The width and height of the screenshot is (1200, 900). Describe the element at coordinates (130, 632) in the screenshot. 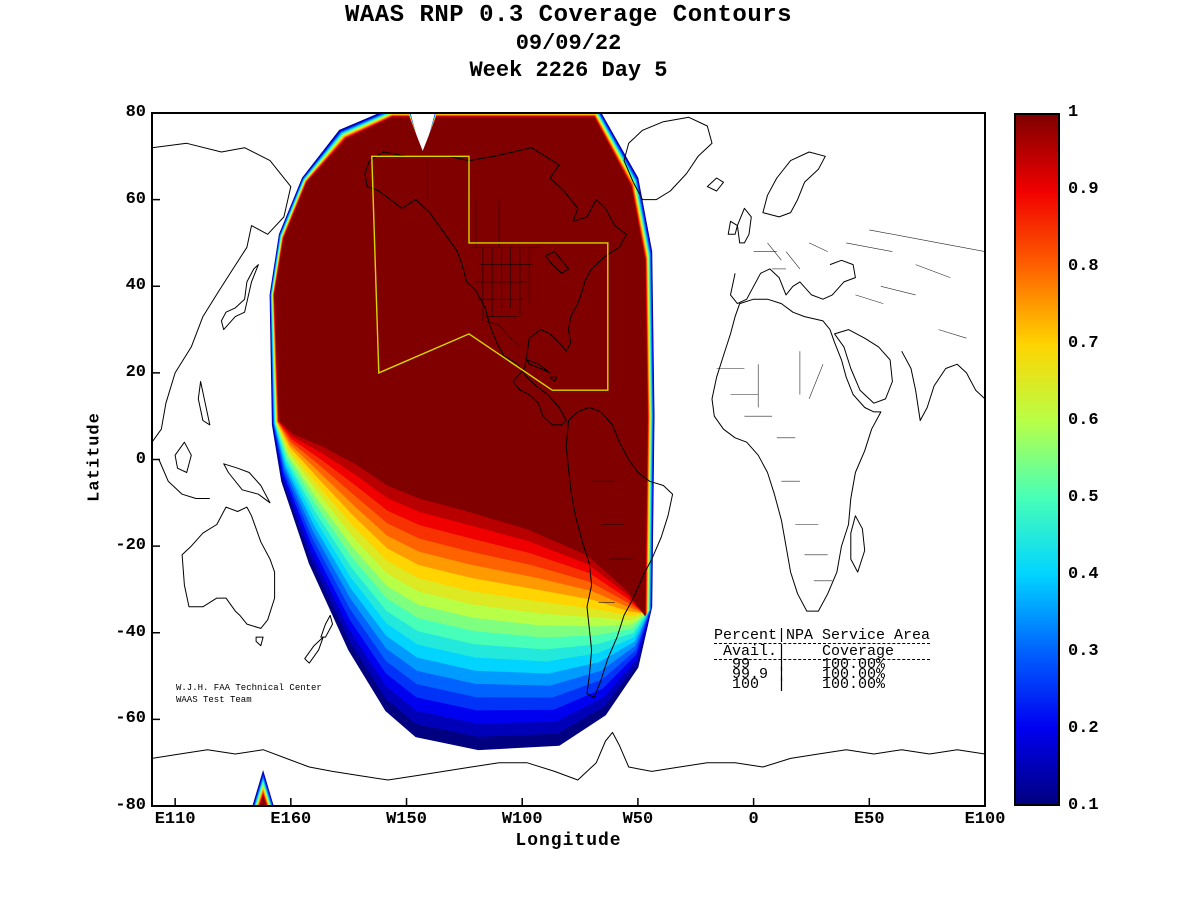

I see `y-tick-label: -40` at that location.